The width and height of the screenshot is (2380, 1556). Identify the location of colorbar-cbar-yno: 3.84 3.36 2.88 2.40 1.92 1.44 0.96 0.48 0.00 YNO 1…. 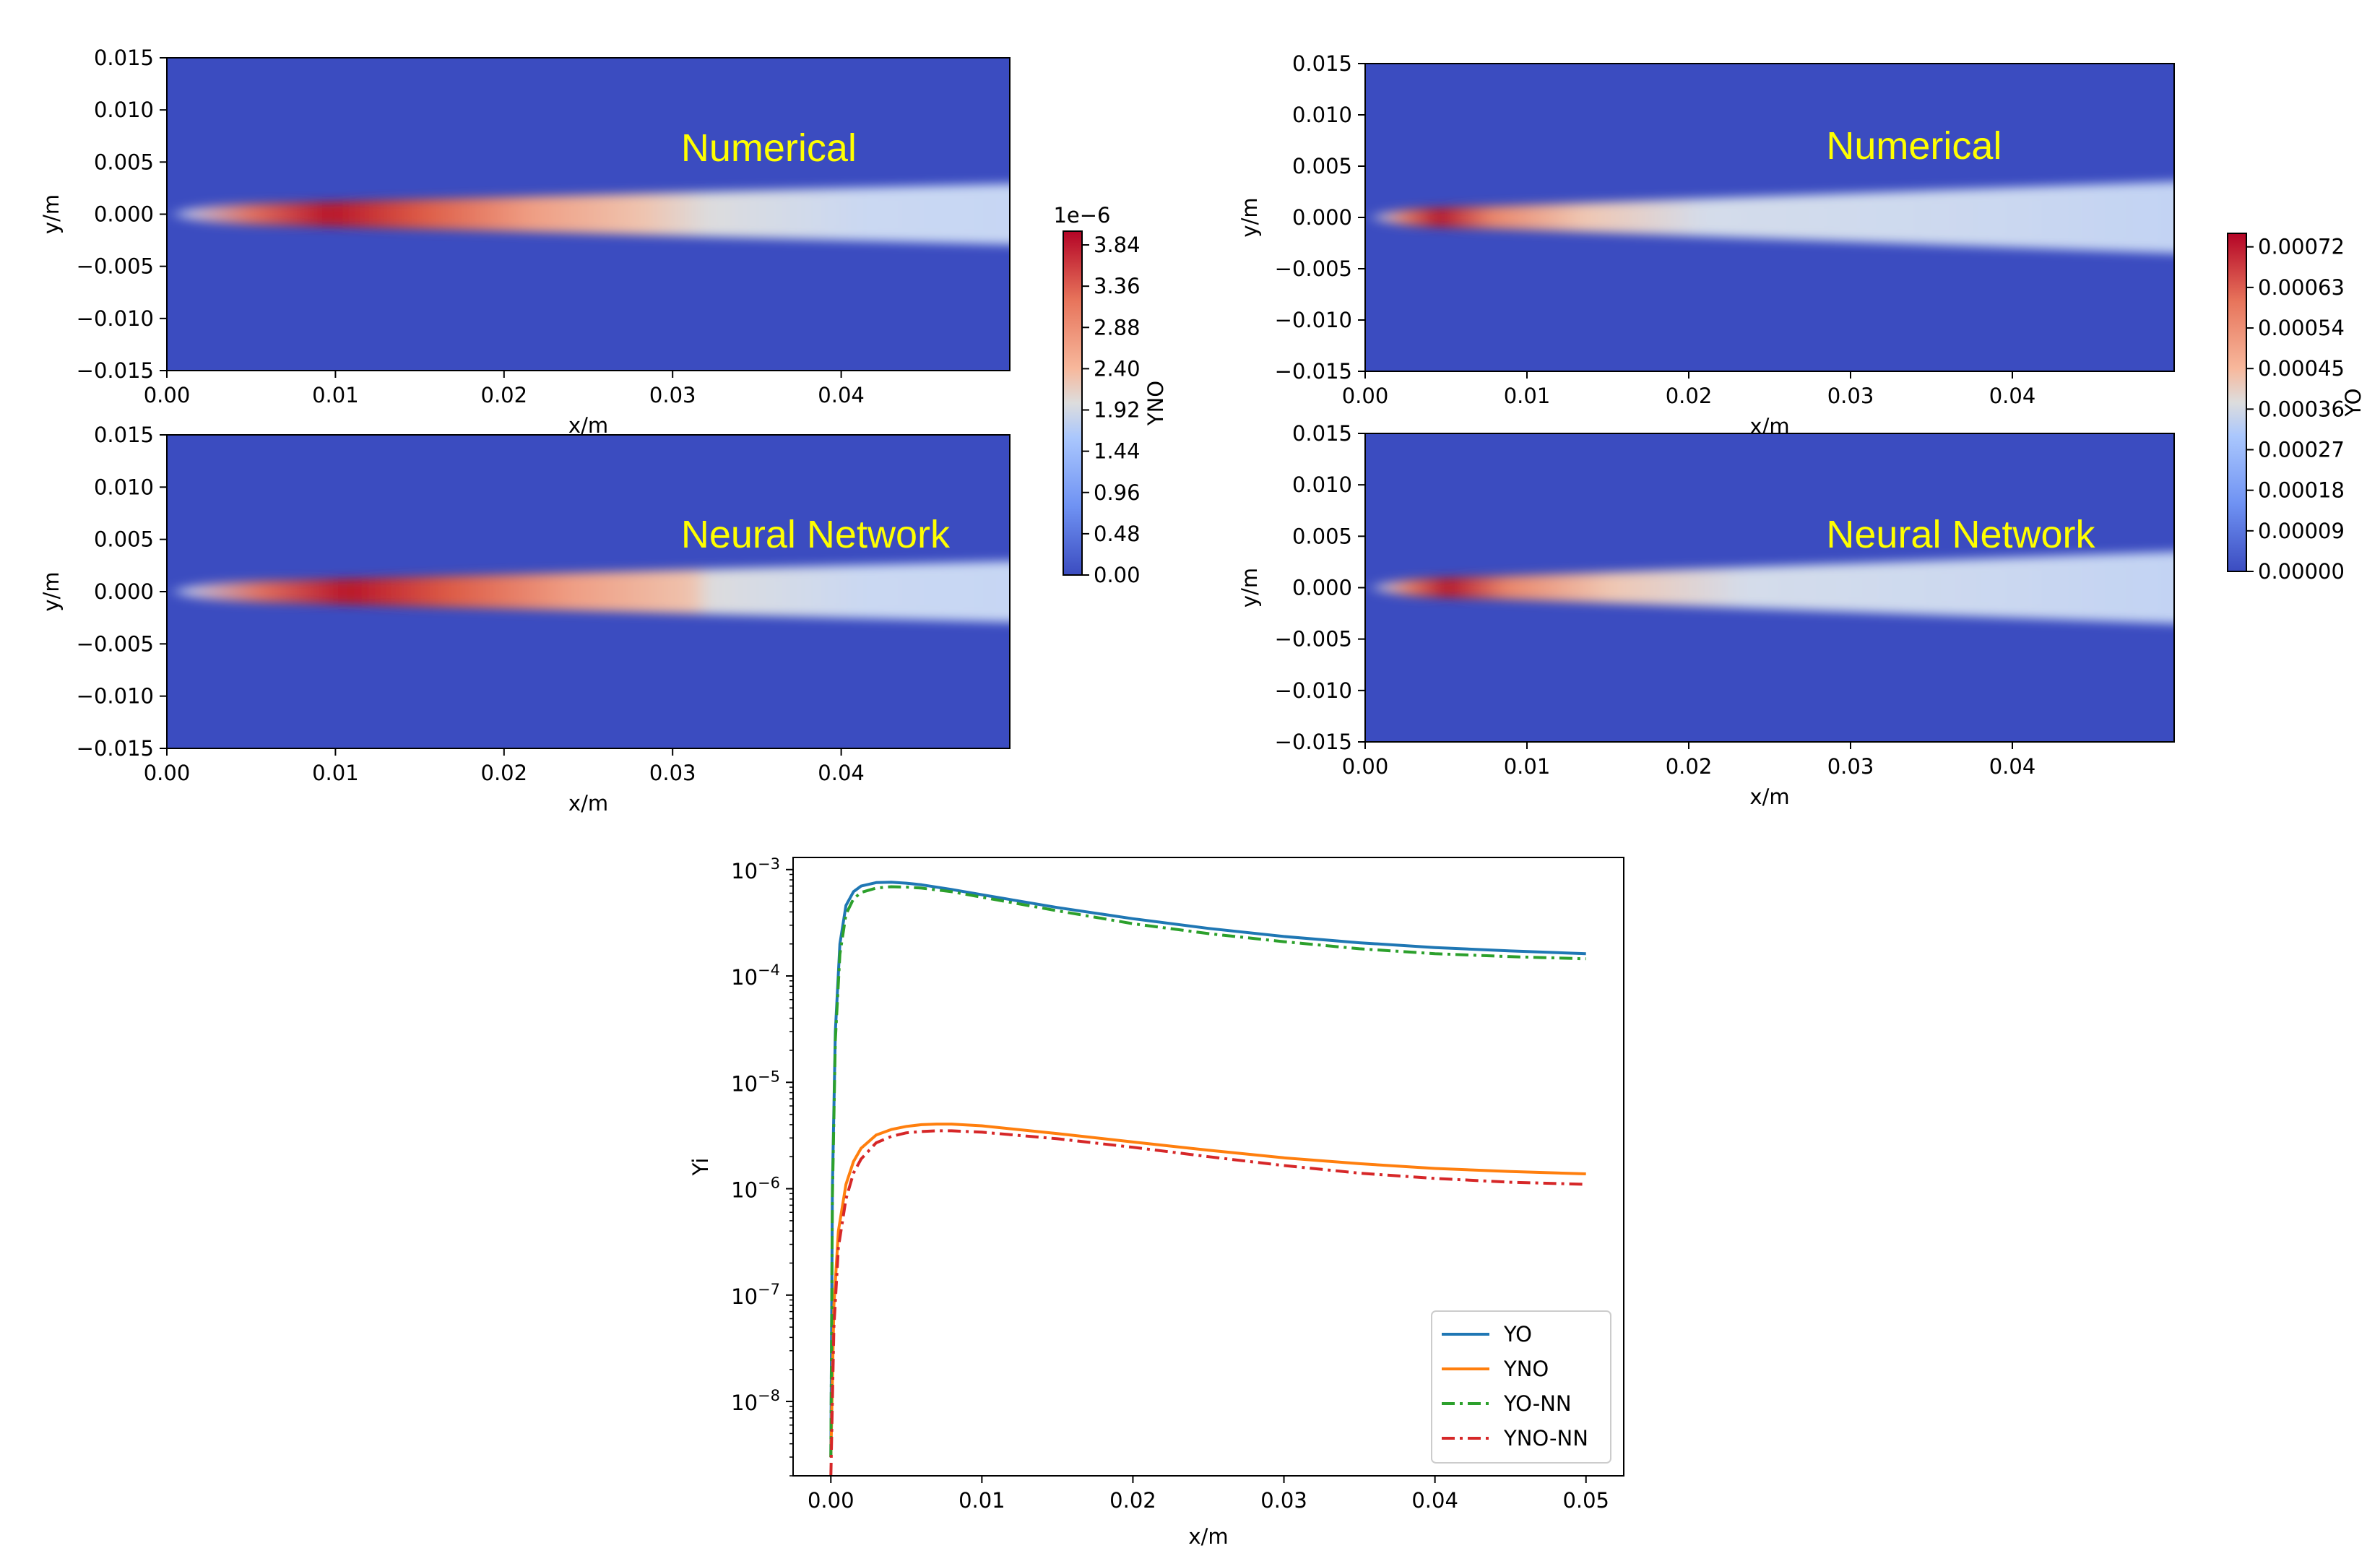
(1110, 395).